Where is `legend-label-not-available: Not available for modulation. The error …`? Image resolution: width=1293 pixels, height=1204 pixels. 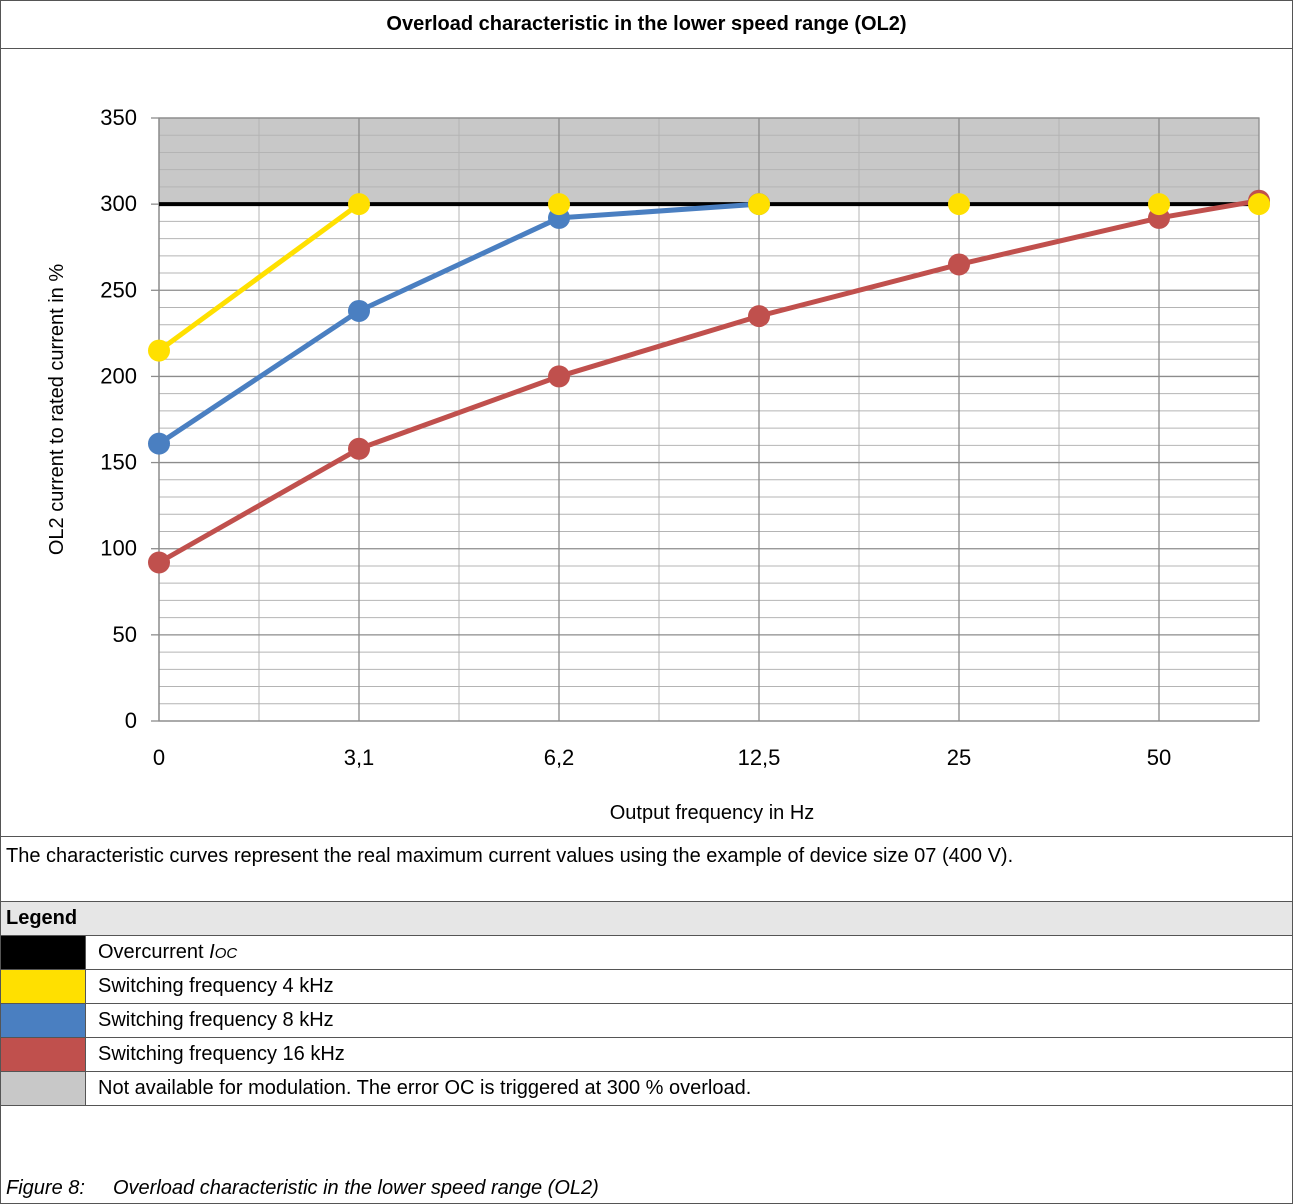
legend-label-not-available: Not available for modulation. The error … is located at coordinates (425, 1088).